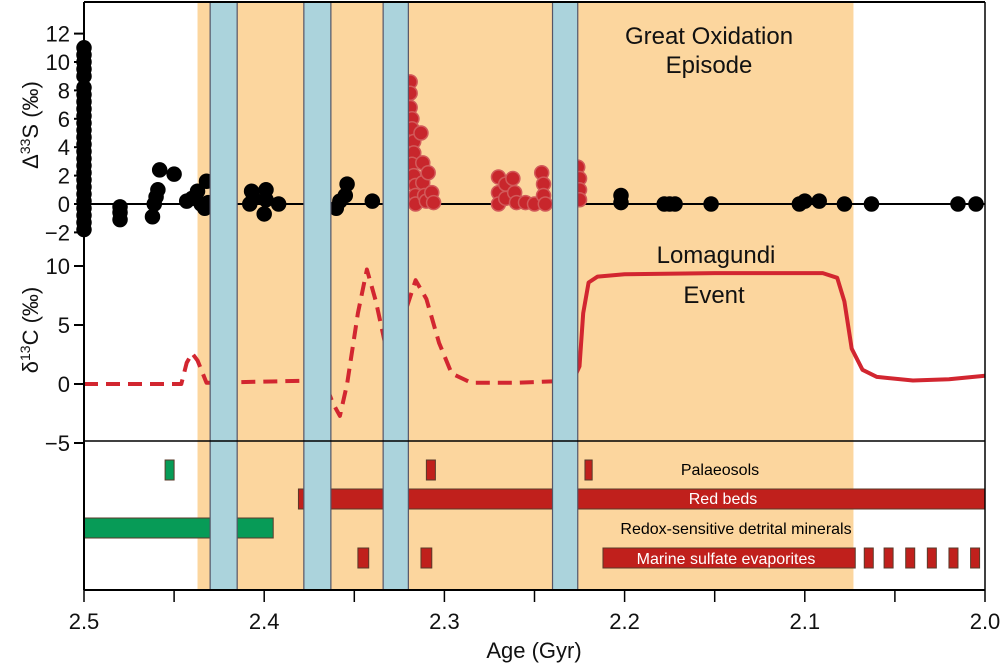 This screenshot has height=664, width=1000. I want to click on y-tick-label: 2, so click(64, 176).